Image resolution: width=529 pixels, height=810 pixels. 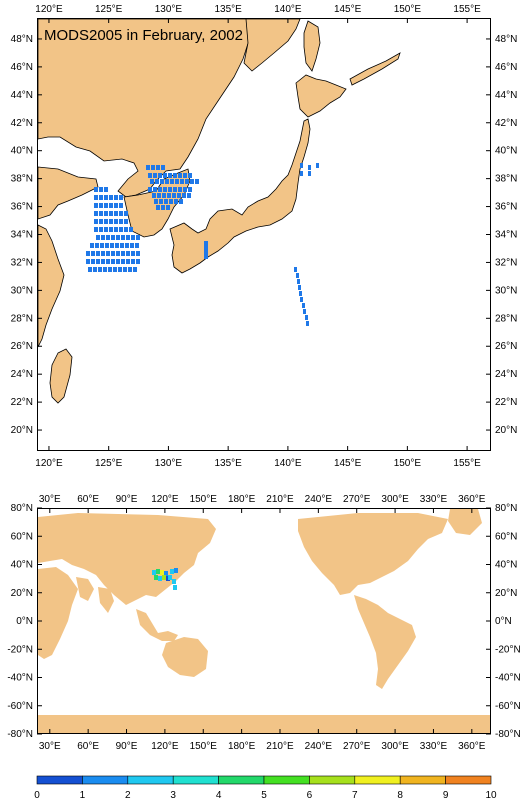 What do you see at coordinates (20, 678) in the screenshot?
I see `y-tick-label-left: -40°N` at bounding box center [20, 678].